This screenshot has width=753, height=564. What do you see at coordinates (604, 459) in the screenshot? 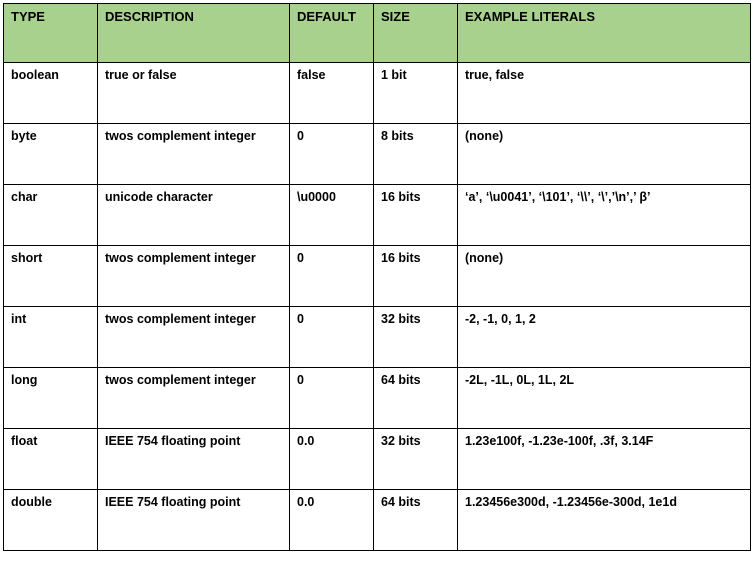
I see `cell-example-literals: 1.23e100f, -1.23e-100f, .3f, 3.14F` at bounding box center [604, 459].